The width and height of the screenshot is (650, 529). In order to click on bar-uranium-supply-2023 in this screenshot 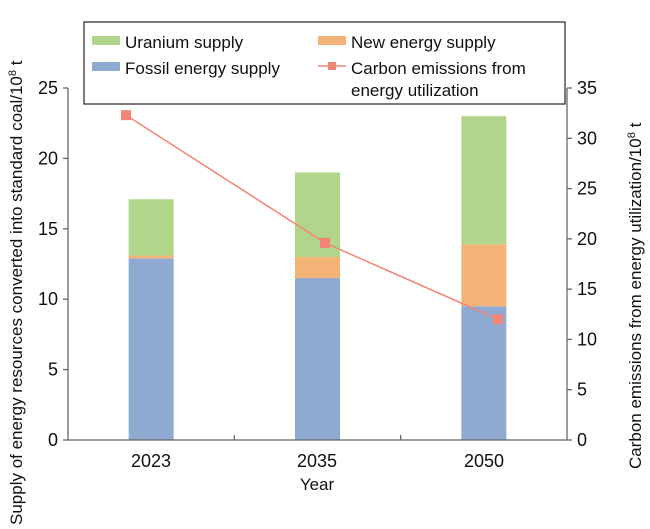, I will do `click(151, 227)`.